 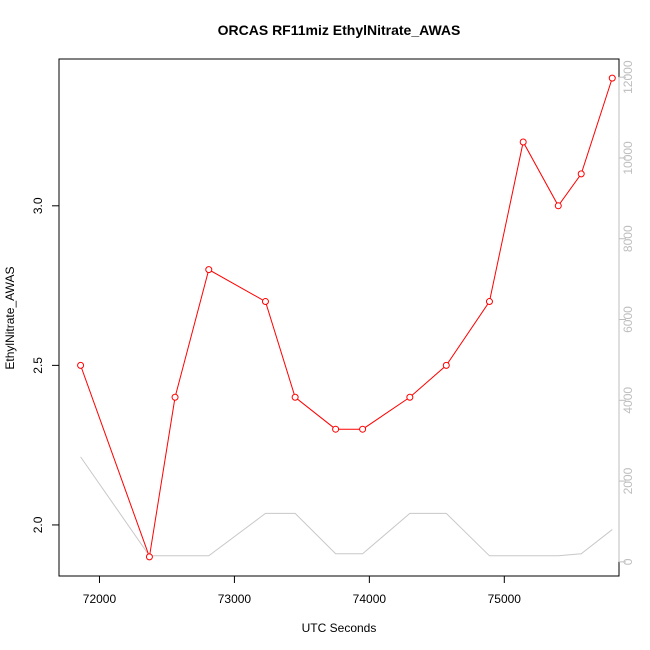 What do you see at coordinates (38, 205) in the screenshot?
I see `y-tick-label: 3.0` at bounding box center [38, 205].